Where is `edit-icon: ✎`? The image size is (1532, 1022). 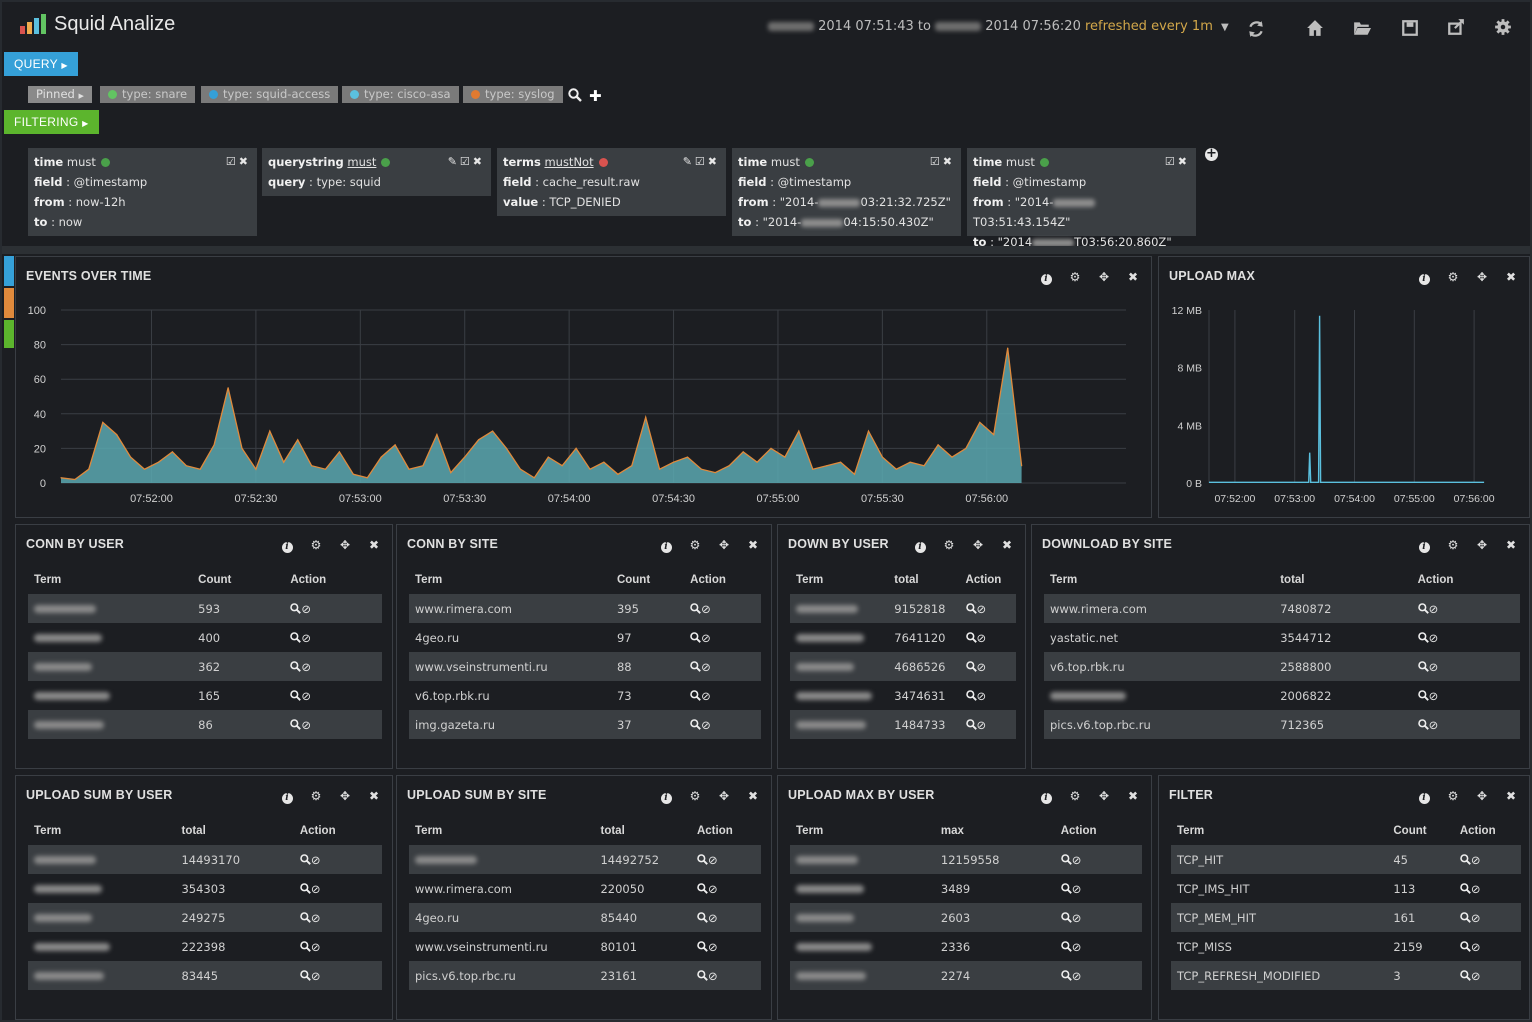
edit-icon: ✎ is located at coordinates (453, 161).